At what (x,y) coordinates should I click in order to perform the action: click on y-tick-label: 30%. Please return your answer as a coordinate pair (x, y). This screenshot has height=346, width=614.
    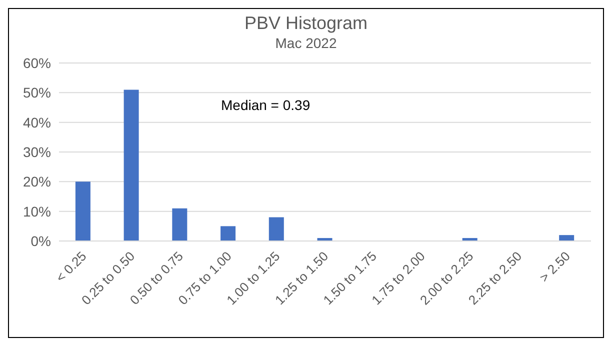
    Looking at the image, I should click on (36, 152).